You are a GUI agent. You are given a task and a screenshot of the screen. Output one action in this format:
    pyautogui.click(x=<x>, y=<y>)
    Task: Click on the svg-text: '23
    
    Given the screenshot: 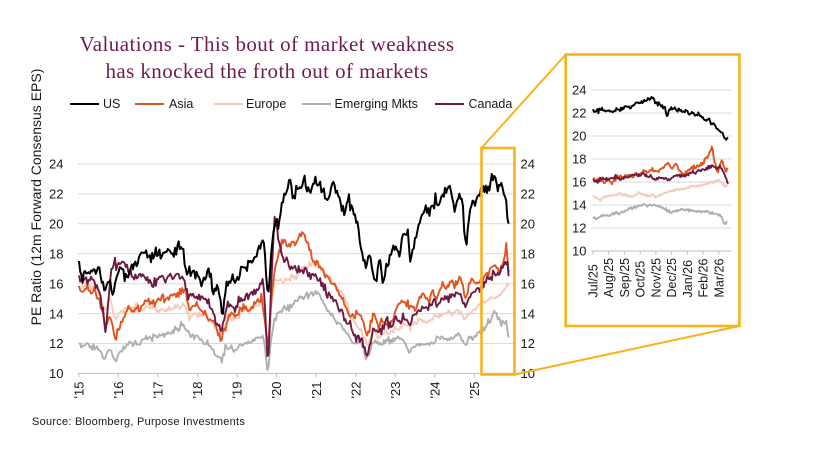 What is the action you would take?
    pyautogui.click(x=395, y=390)
    